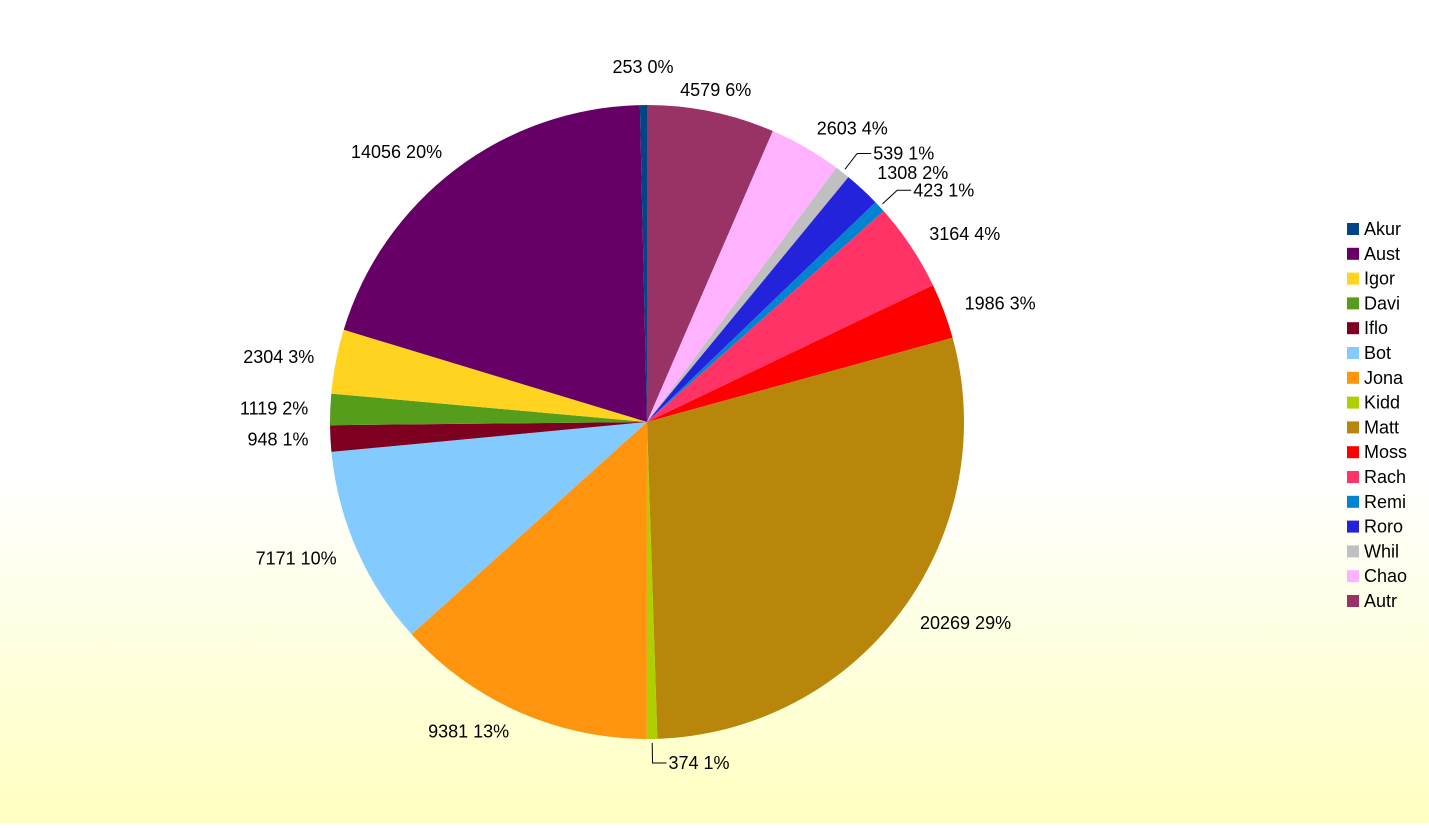  Describe the element at coordinates (964, 234) in the screenshot. I see `data-label-rach: 3164 4%` at that location.